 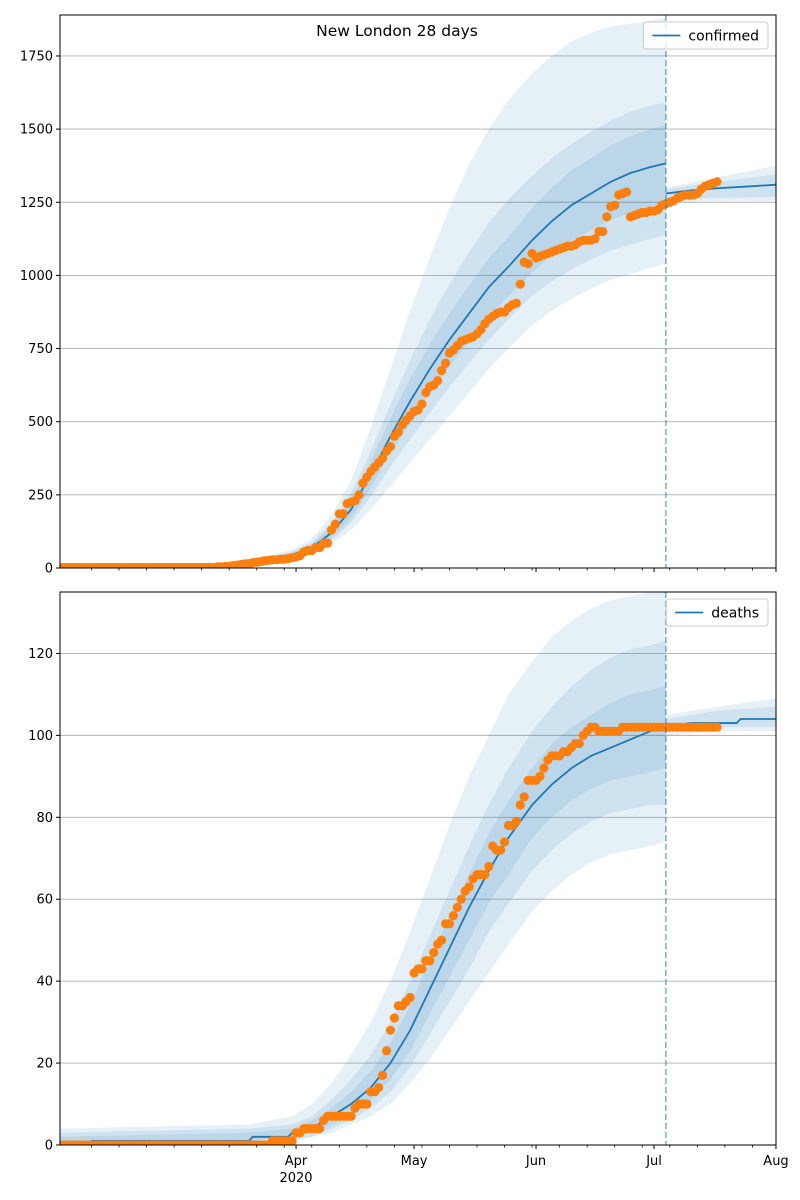 What do you see at coordinates (36, 276) in the screenshot?
I see `y-tick-label: 1000` at bounding box center [36, 276].